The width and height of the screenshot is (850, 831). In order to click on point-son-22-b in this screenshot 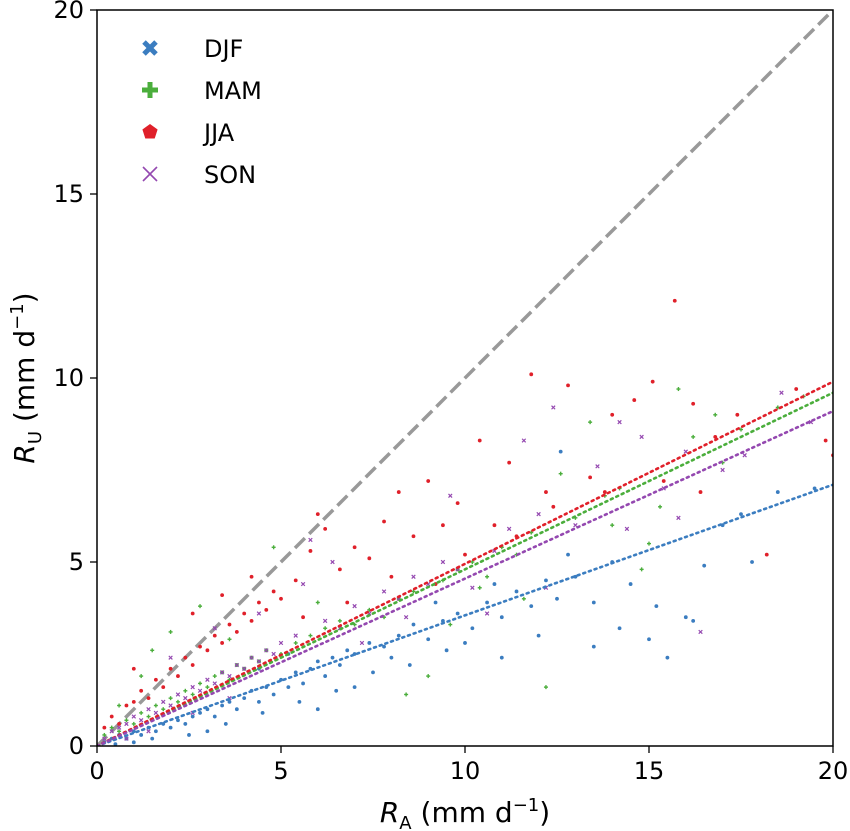, I will do `click(266, 650)`.